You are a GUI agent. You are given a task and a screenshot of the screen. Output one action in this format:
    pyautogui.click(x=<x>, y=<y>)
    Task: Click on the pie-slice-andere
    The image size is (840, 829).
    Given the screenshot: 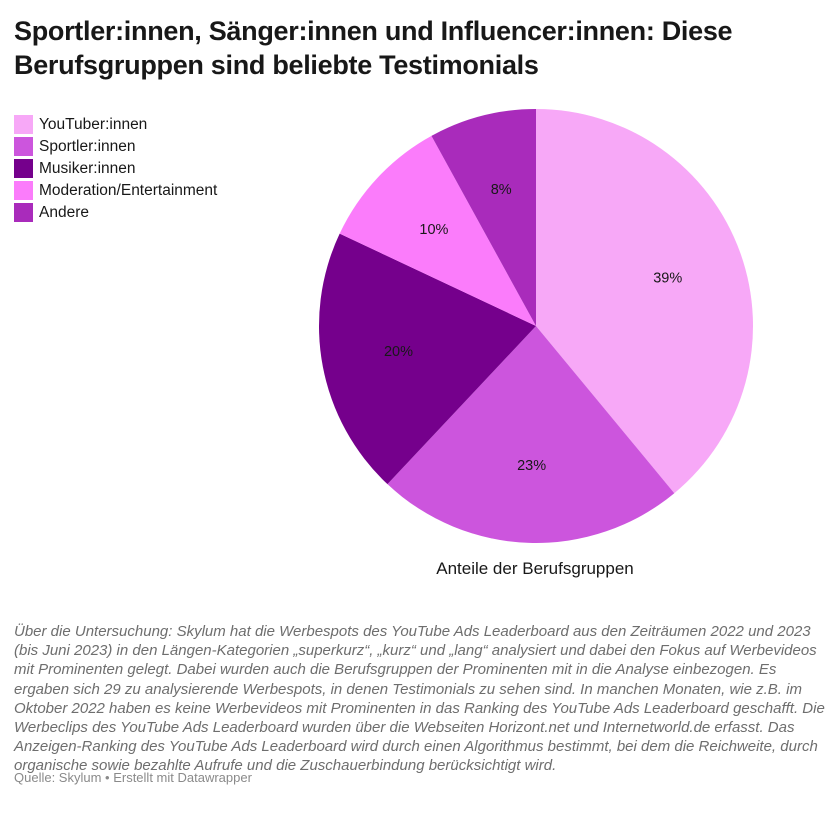 What is the action you would take?
    pyautogui.click(x=483, y=217)
    